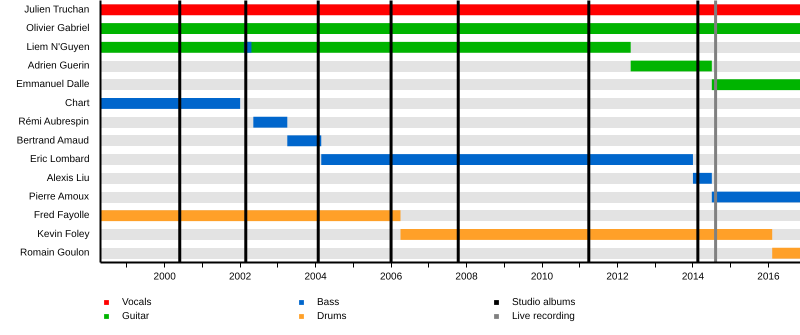  Describe the element at coordinates (544, 316) in the screenshot. I see `legend-label: Live recording` at that location.